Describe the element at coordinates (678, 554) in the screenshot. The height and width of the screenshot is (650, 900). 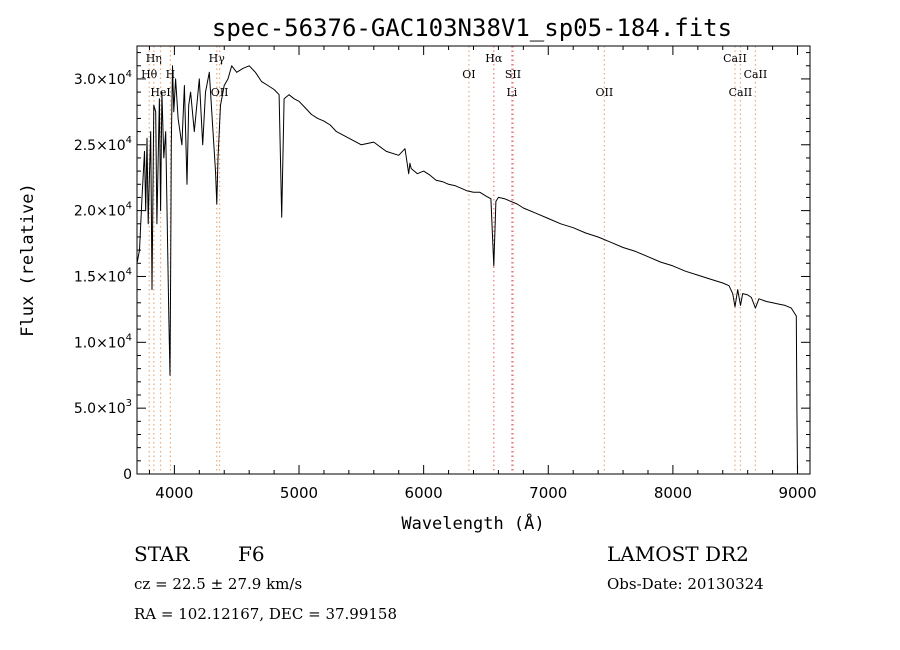
I see `survey-name: LAMOST DR2` at that location.